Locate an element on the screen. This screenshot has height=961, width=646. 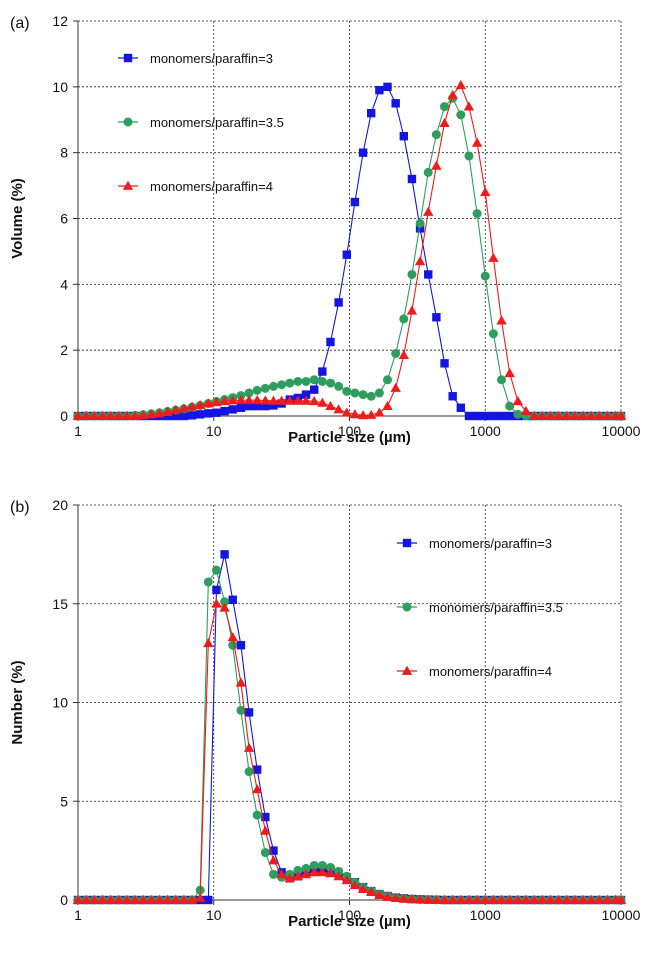
y-tick-label: 12 is located at coordinates (60, 21).